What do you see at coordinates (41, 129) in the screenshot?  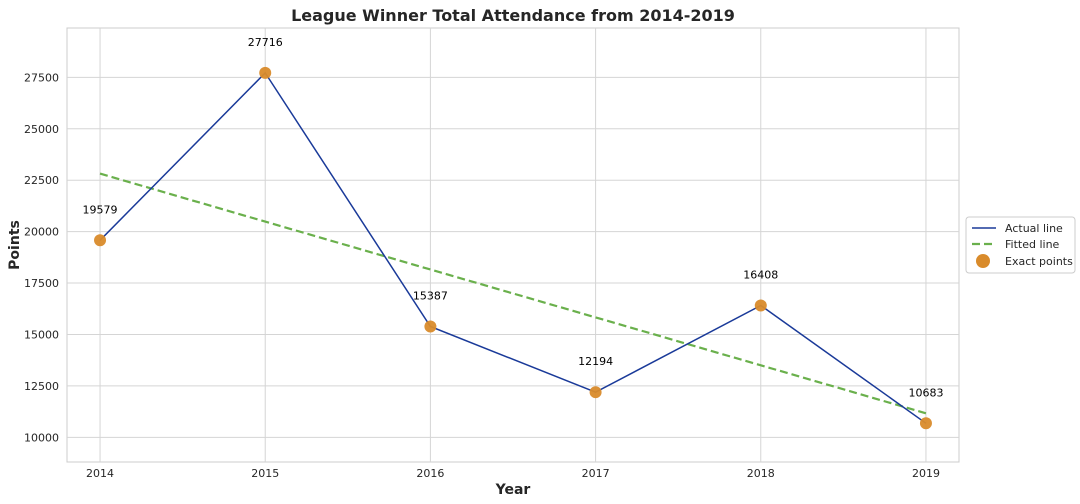 I see `y-tick-label: 25000` at bounding box center [41, 129].